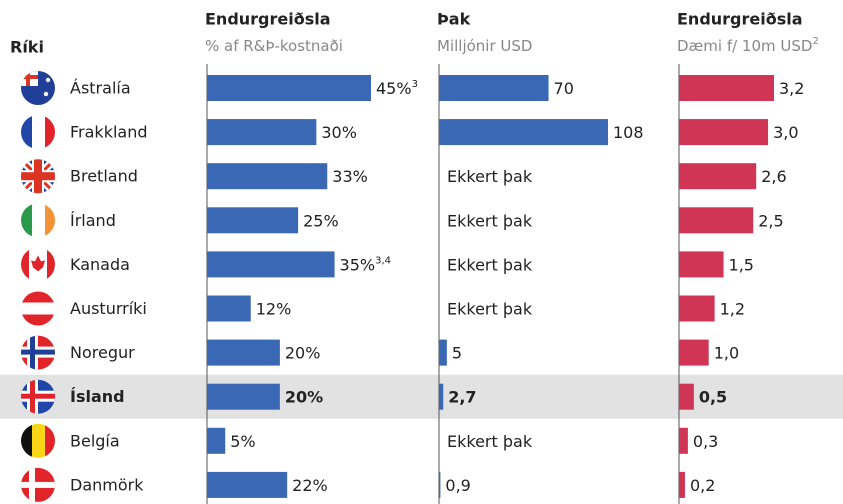  I want to click on footnote: 3, so click(415, 84).